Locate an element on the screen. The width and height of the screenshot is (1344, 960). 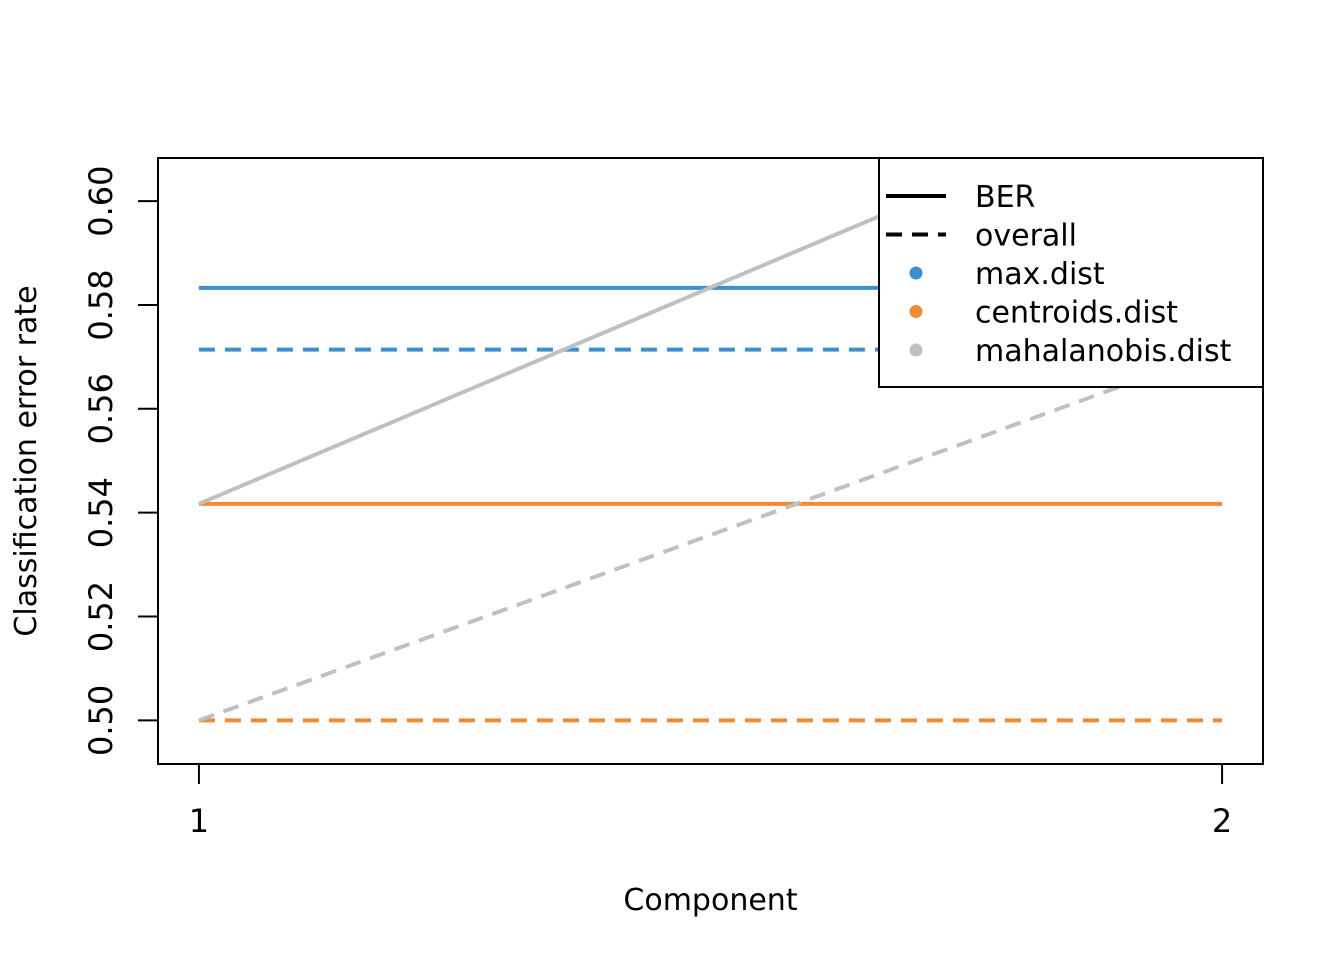
legend-label-ber: BER is located at coordinates (1005, 197).